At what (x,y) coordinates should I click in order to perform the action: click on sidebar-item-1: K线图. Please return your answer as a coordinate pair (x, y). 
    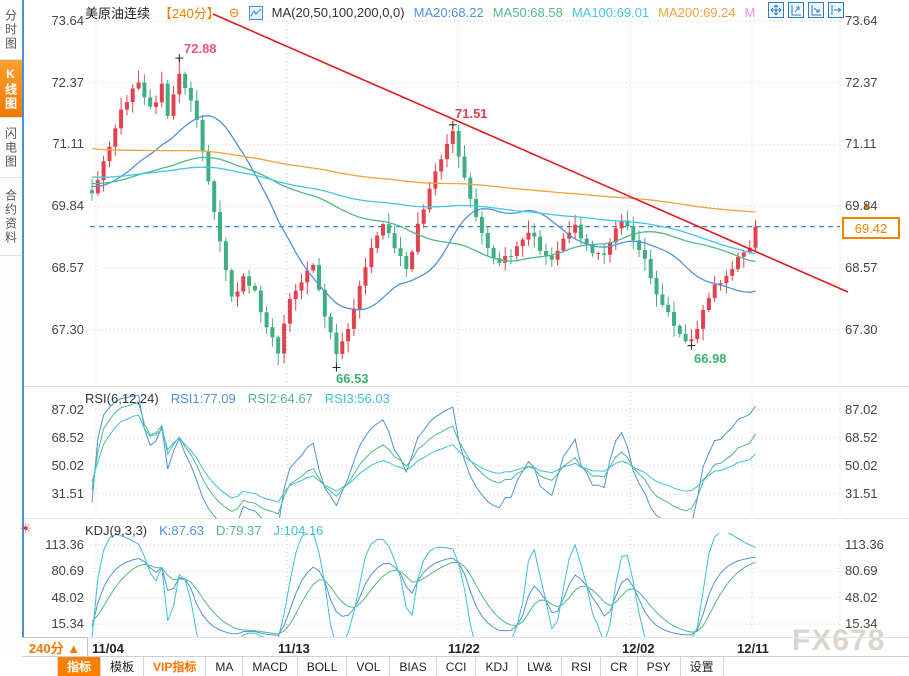
    Looking at the image, I should click on (11, 89).